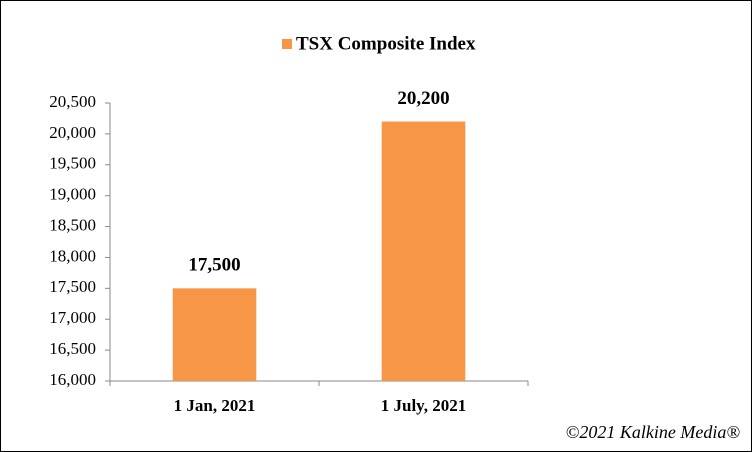 The width and height of the screenshot is (752, 452). I want to click on y-tick-label: 16,500, so click(72, 348).